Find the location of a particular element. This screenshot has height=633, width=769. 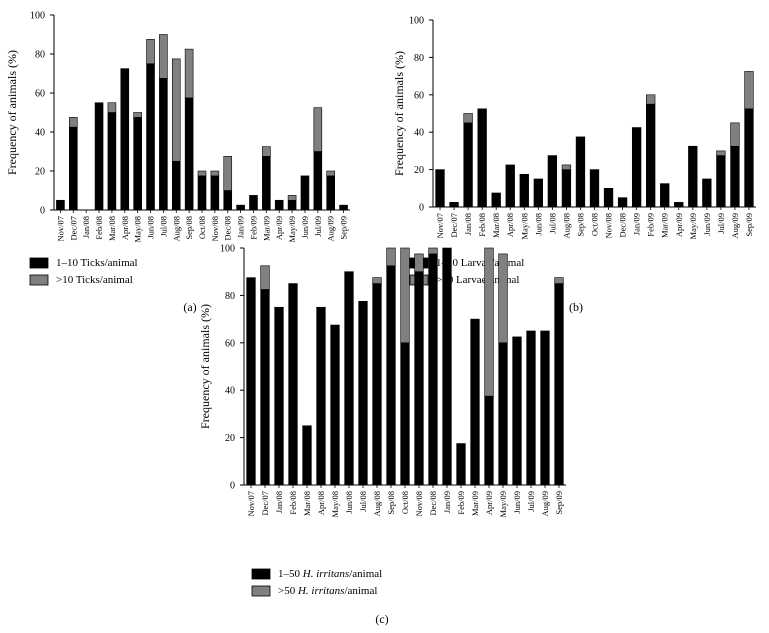

y-axis-title: Frequency of animals (%) is located at coordinates (399, 113).